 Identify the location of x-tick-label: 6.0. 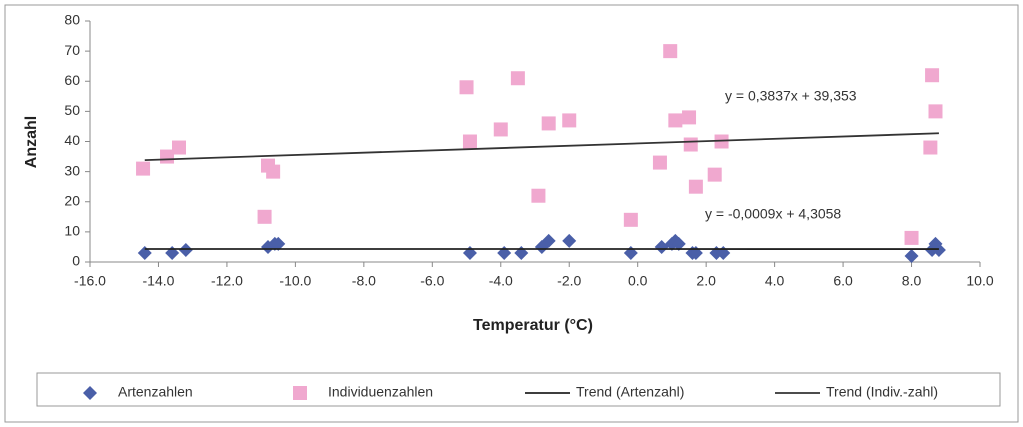
(843, 281).